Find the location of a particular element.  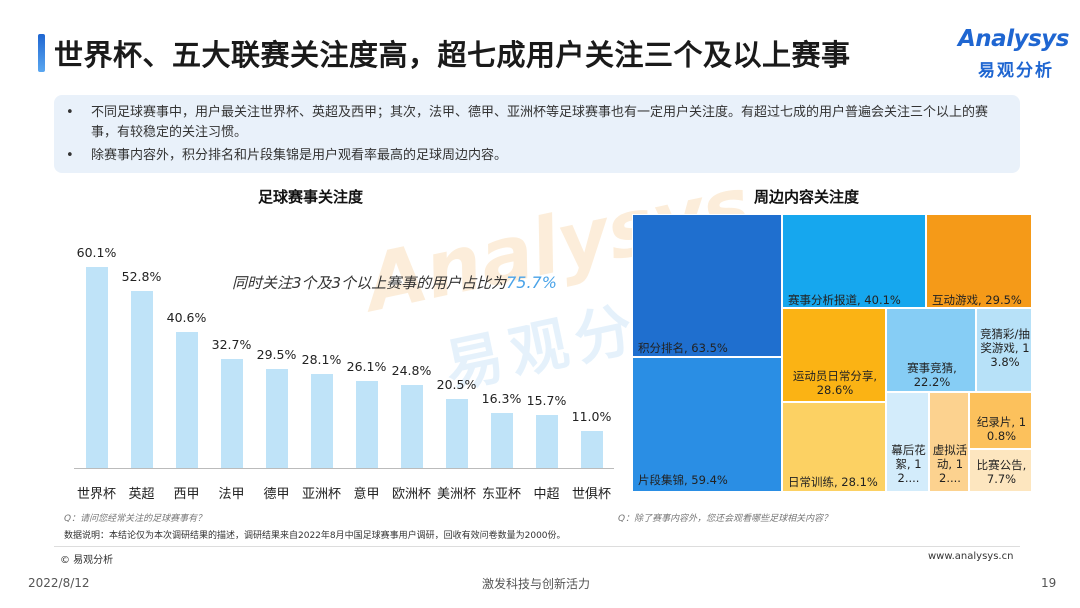

treemap-cell-1: 积分排名, 63.5% is located at coordinates (707, 285).